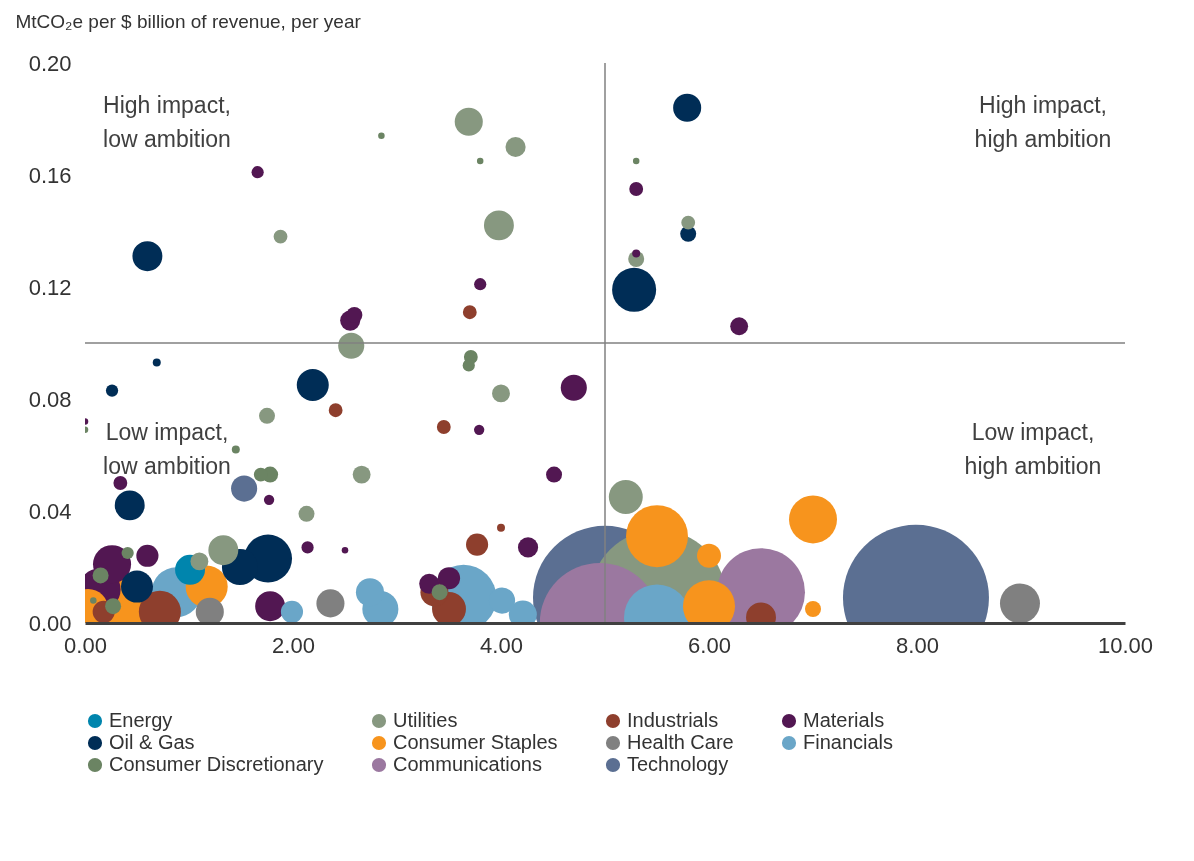 The height and width of the screenshot is (861, 1194). What do you see at coordinates (1033, 449) in the screenshot?
I see `annotation: Low impact, high ambition` at bounding box center [1033, 449].